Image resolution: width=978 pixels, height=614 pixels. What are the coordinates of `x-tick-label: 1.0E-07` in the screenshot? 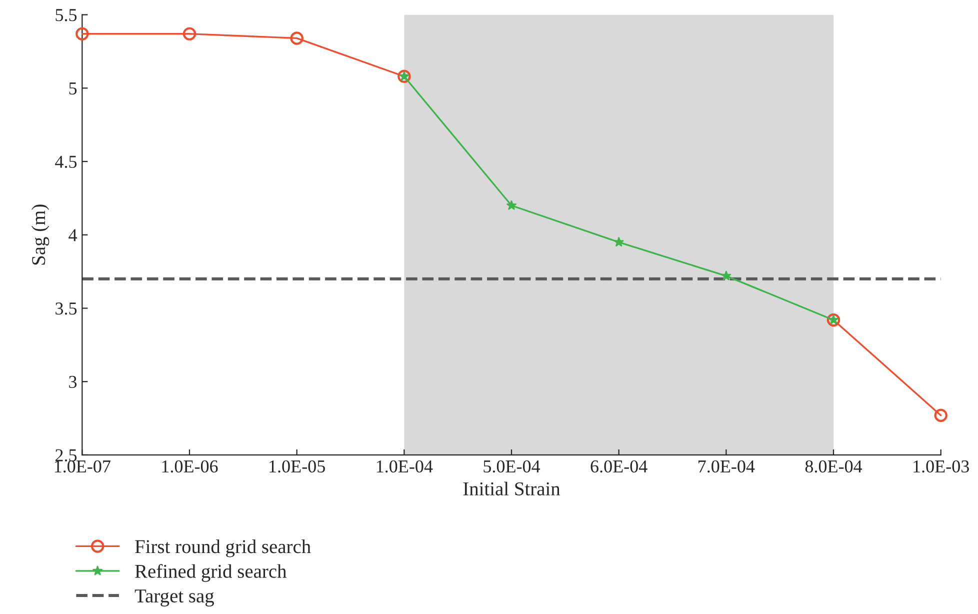 It's located at (82, 466).